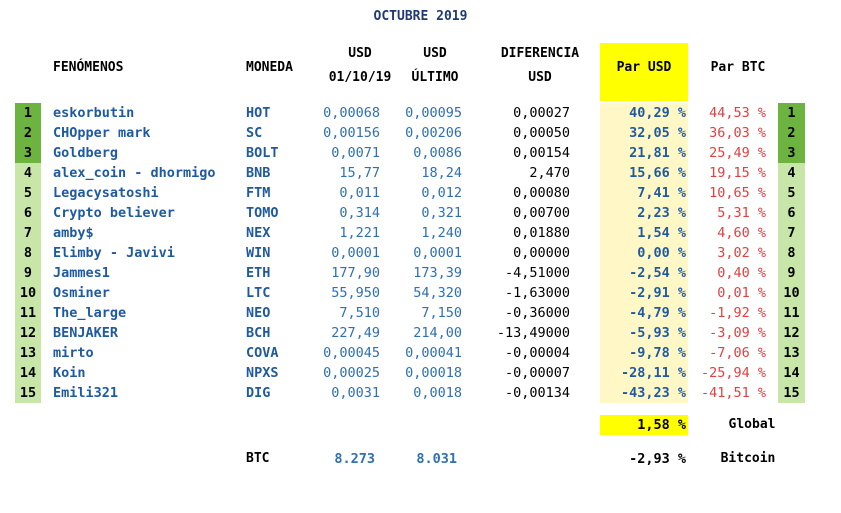 Image resolution: width=841 pixels, height=513 pixels. Describe the element at coordinates (28, 273) in the screenshot. I see `rank-left: 9` at that location.